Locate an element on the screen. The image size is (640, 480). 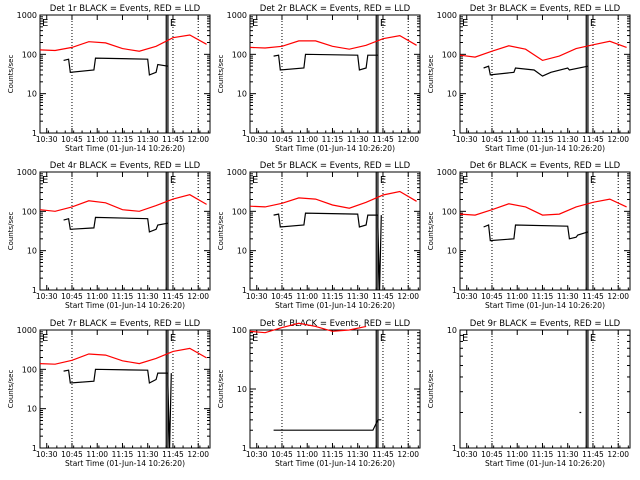
panel-title: Det 9r BLACK = Events, RED = LLD is located at coordinates (545, 324).